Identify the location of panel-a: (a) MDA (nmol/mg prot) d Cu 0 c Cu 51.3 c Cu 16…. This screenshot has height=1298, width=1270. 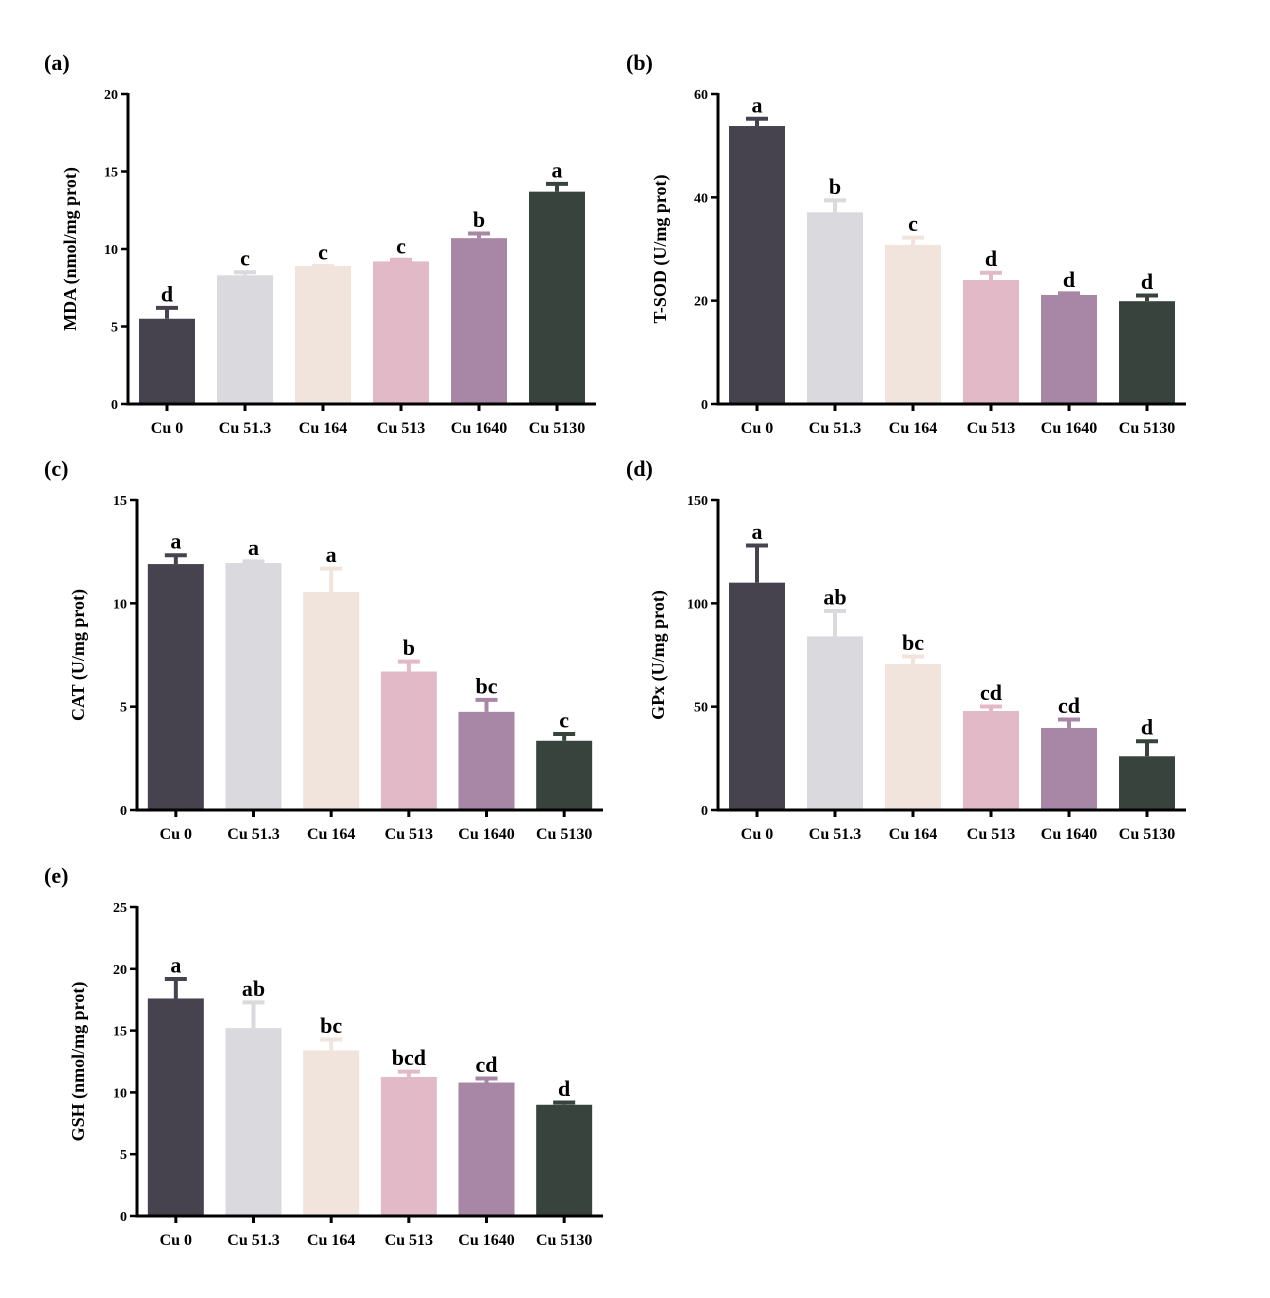
(320, 243).